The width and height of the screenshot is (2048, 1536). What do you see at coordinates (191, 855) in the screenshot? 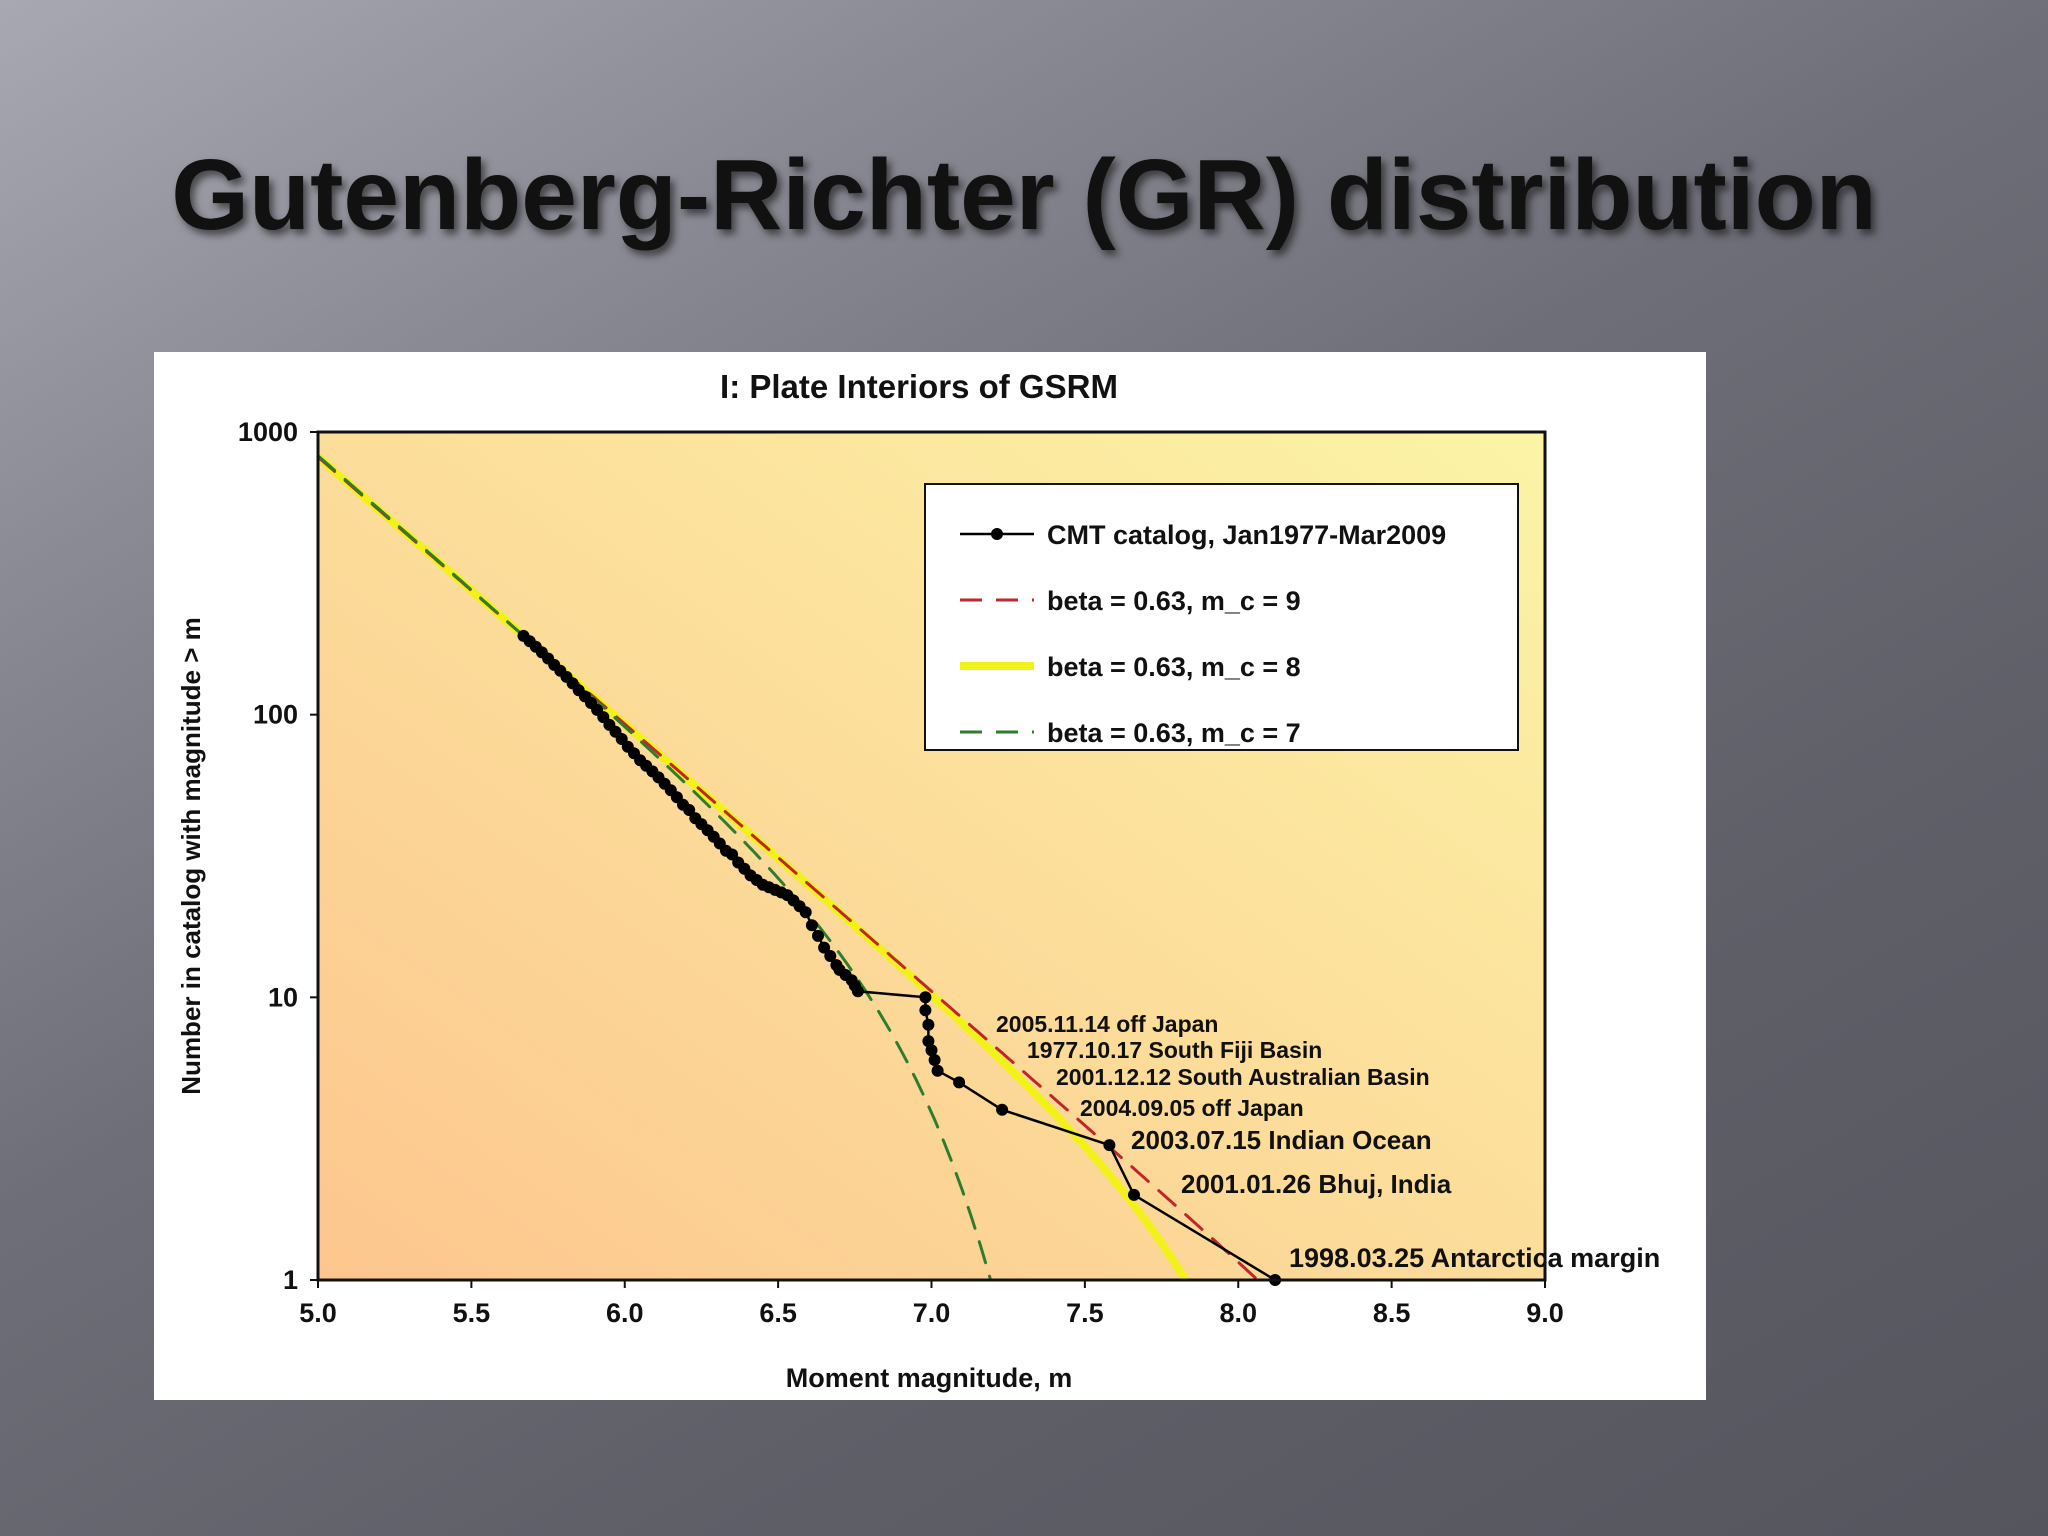
I see `y-axis-label: Number in catalog with magnitude > m` at bounding box center [191, 855].